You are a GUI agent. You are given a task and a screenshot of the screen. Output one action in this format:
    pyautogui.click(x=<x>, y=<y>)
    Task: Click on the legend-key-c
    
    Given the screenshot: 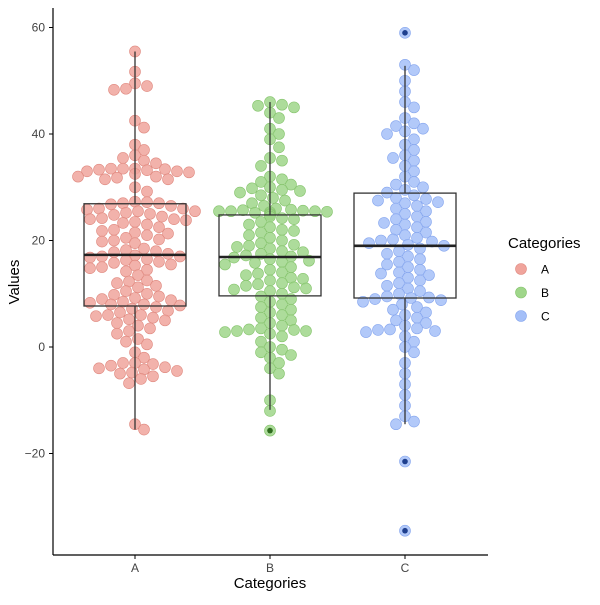 What is the action you would take?
    pyautogui.click(x=521, y=316)
    